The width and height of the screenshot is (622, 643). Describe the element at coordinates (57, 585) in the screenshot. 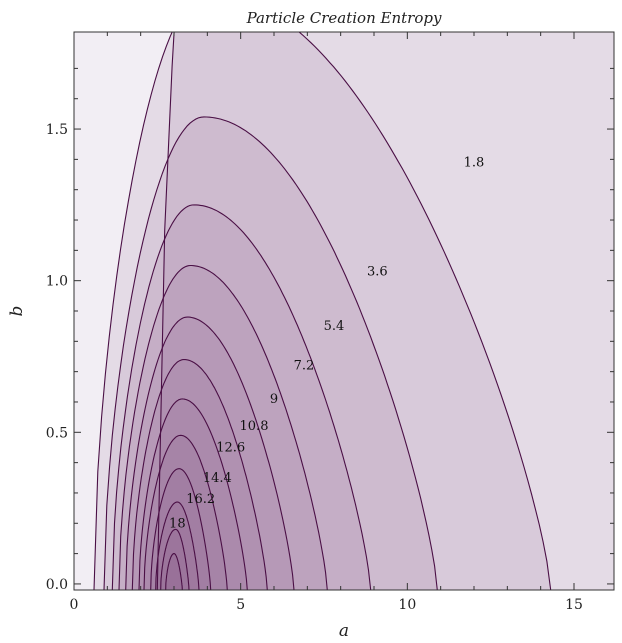

I see `y-tick-label: 0.0` at that location.